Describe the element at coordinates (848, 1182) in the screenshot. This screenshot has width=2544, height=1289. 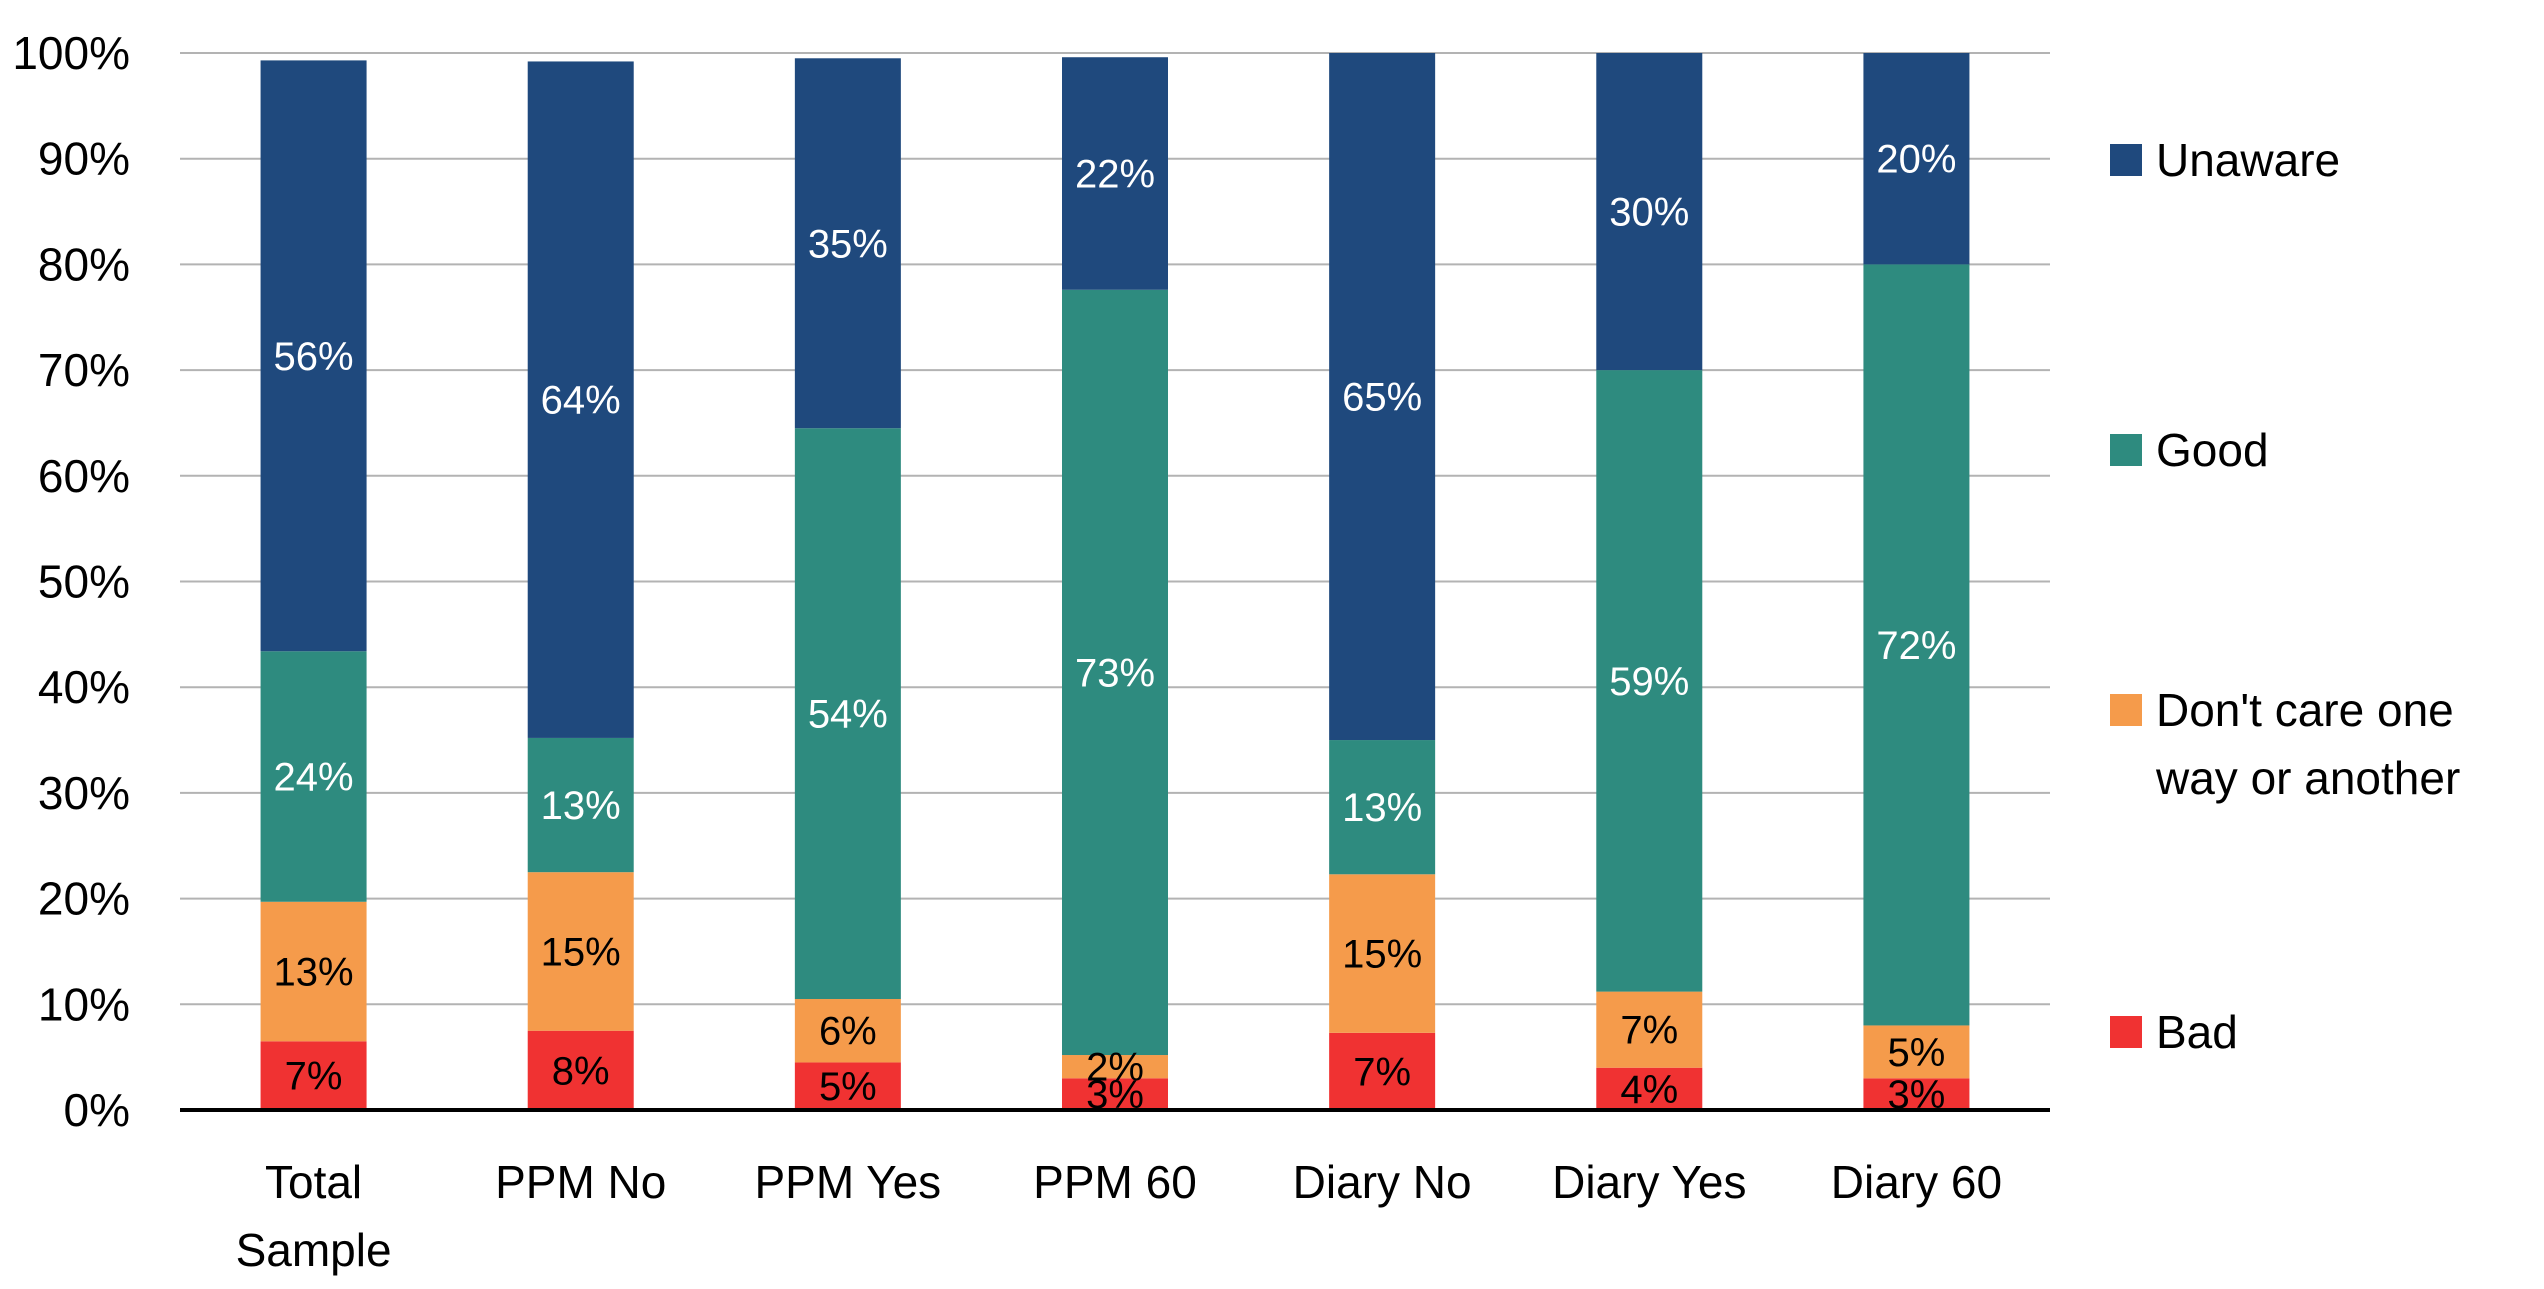
I see `x-category-label: PPM Yes` at that location.